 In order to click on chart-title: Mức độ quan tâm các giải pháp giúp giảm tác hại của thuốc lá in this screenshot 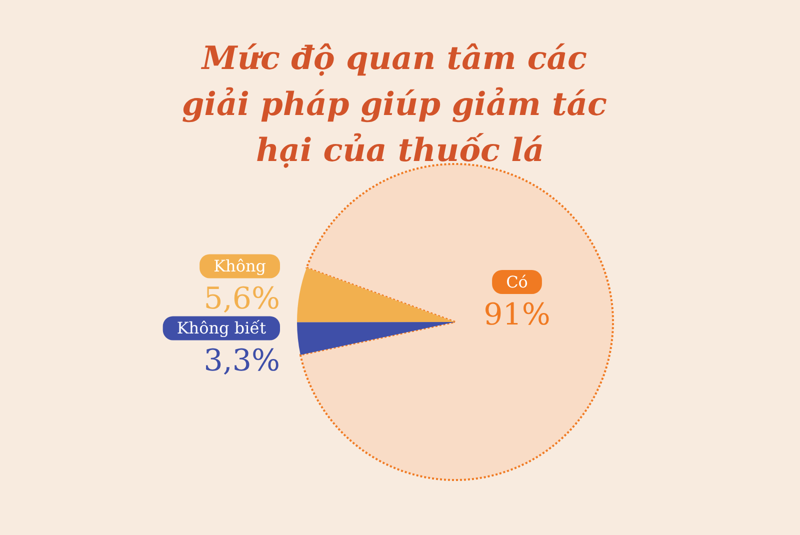, I will do `click(400, 104)`.